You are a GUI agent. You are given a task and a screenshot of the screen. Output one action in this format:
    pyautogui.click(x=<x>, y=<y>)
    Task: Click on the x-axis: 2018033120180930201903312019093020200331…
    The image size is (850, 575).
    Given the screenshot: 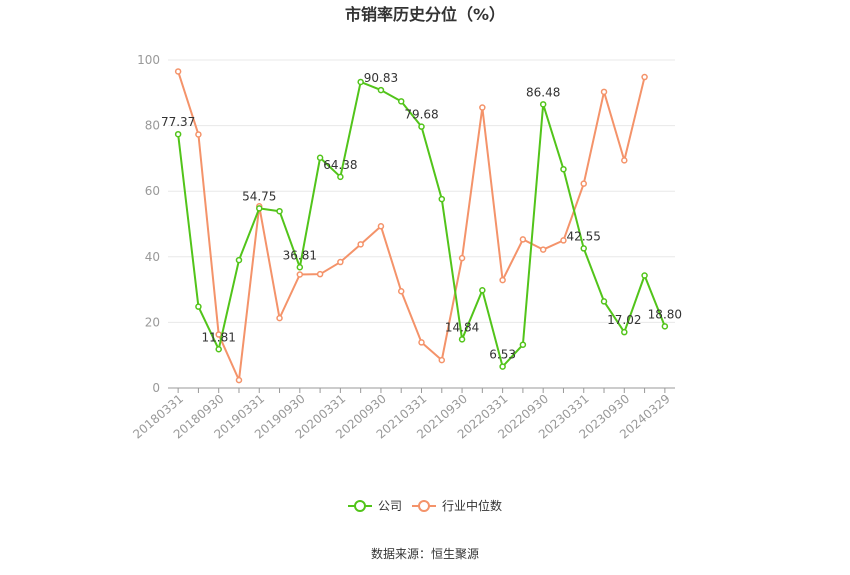 What is the action you would take?
    pyautogui.click(x=402, y=414)
    